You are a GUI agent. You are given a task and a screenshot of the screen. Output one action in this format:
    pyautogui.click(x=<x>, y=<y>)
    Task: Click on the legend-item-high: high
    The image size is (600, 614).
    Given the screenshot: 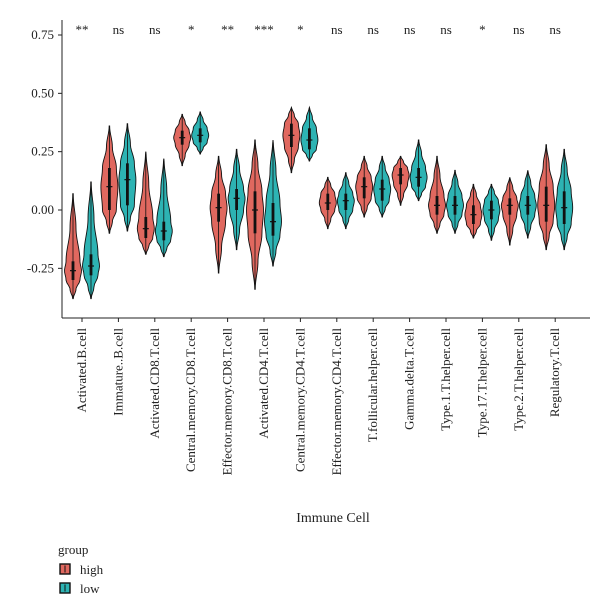 What is the action you would take?
    pyautogui.click(x=81, y=569)
    